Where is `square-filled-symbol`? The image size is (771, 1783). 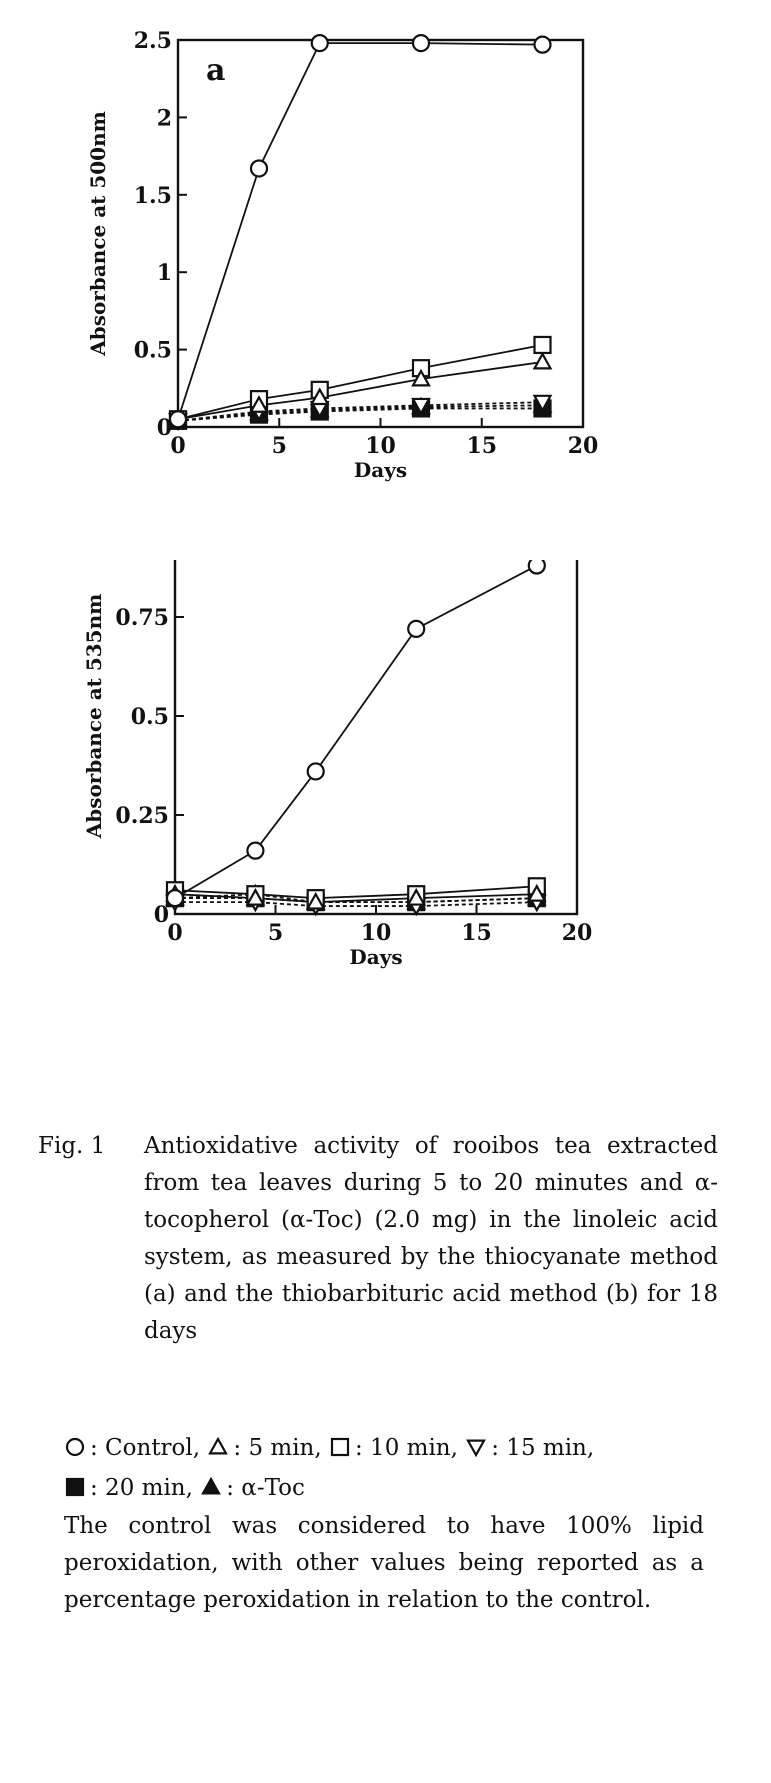
square-filled-symbol is located at coordinates (75, 1487).